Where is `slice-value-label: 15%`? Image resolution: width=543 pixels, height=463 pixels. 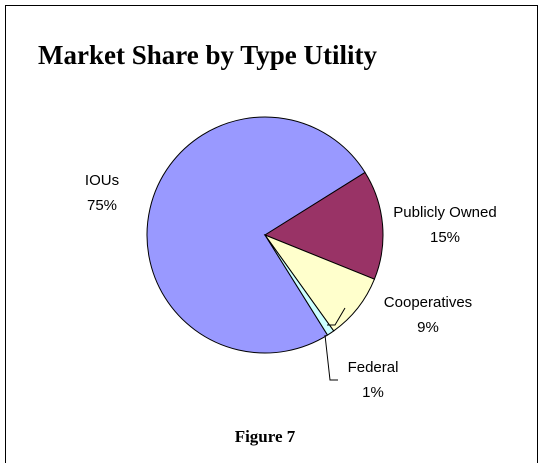
slice-value-label: 15% is located at coordinates (445, 237).